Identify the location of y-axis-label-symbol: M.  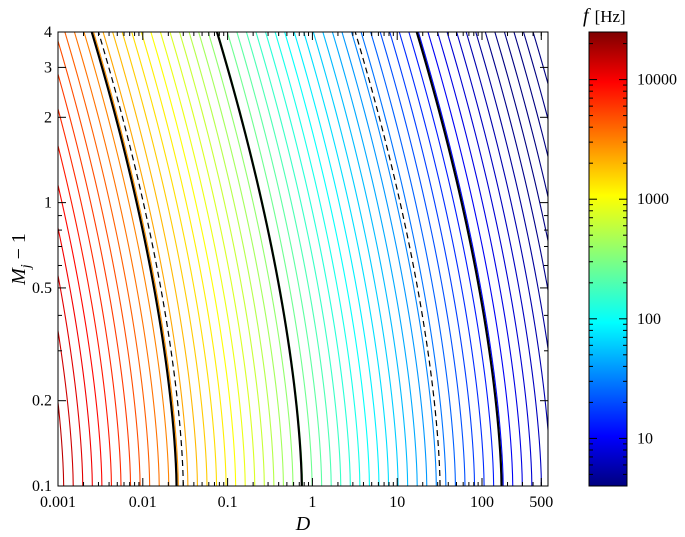
(19, 276).